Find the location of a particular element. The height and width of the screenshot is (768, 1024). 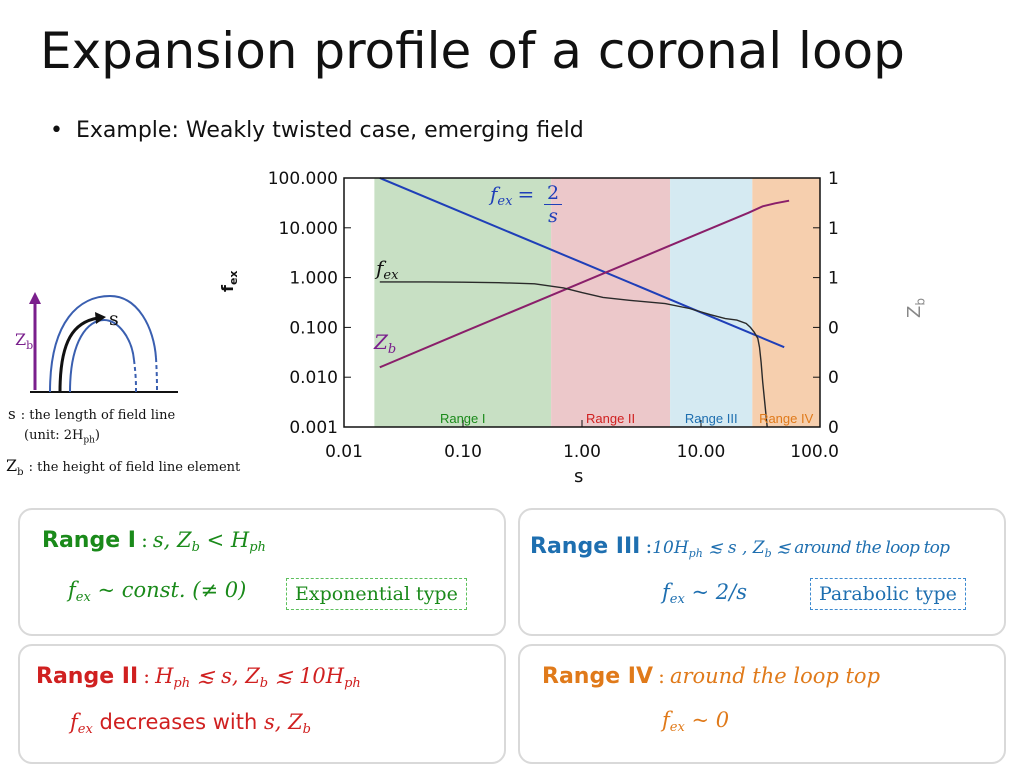

unit-post: ) is located at coordinates (97, 435).